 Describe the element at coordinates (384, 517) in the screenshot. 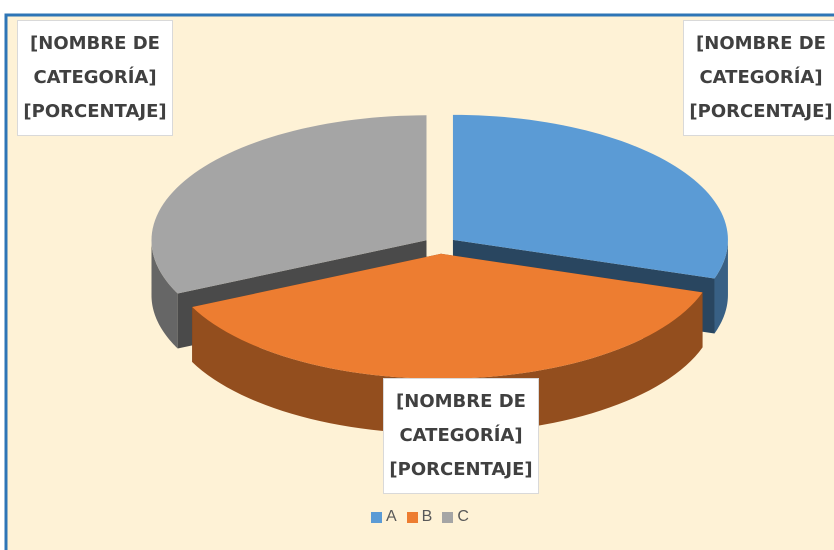

I see `legend-item: A` at that location.